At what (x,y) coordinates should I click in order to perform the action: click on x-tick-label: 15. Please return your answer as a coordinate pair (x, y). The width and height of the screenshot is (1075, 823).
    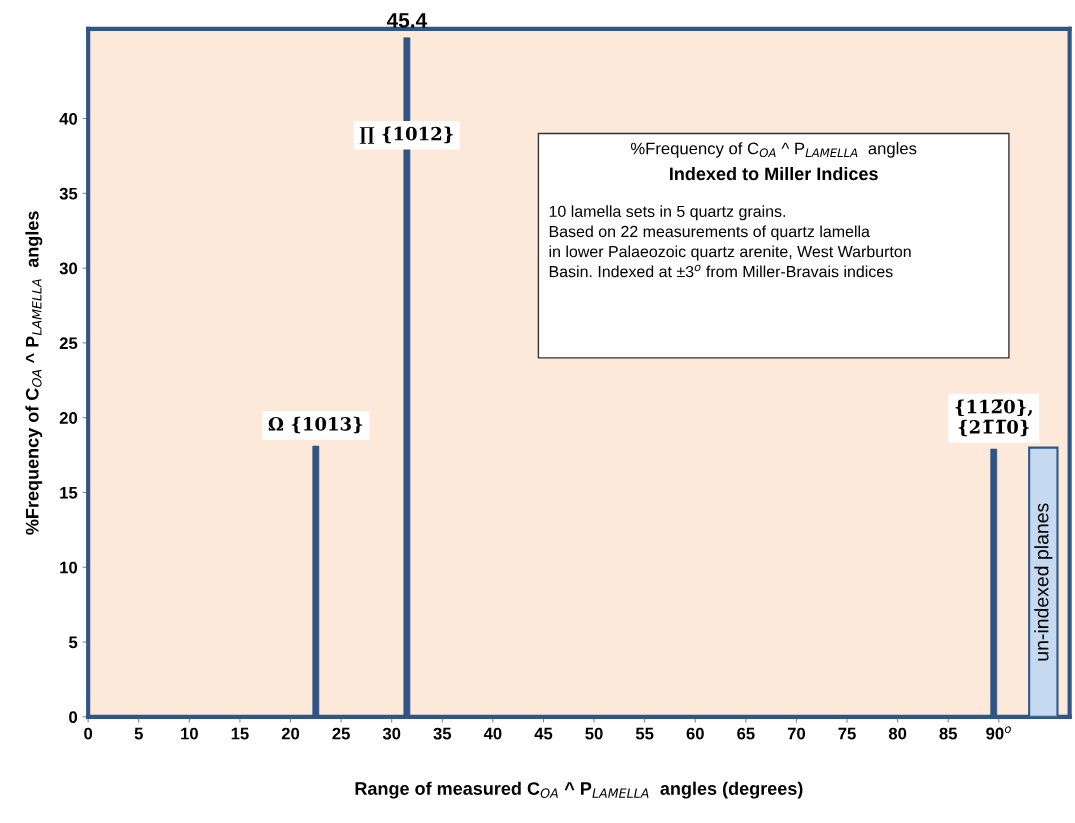
    Looking at the image, I should click on (240, 733).